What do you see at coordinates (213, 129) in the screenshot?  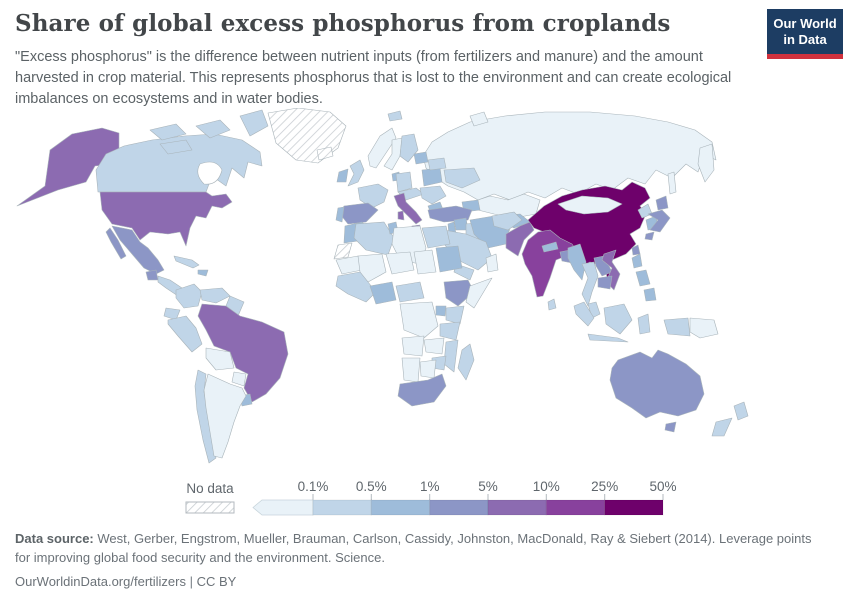 I see `country-canada-arctic2` at bounding box center [213, 129].